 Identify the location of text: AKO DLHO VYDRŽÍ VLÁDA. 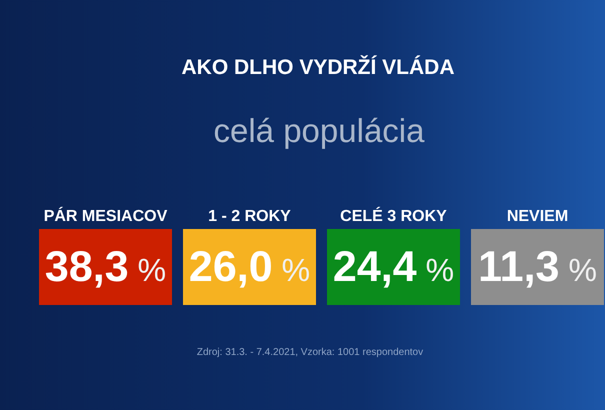
(318, 67).